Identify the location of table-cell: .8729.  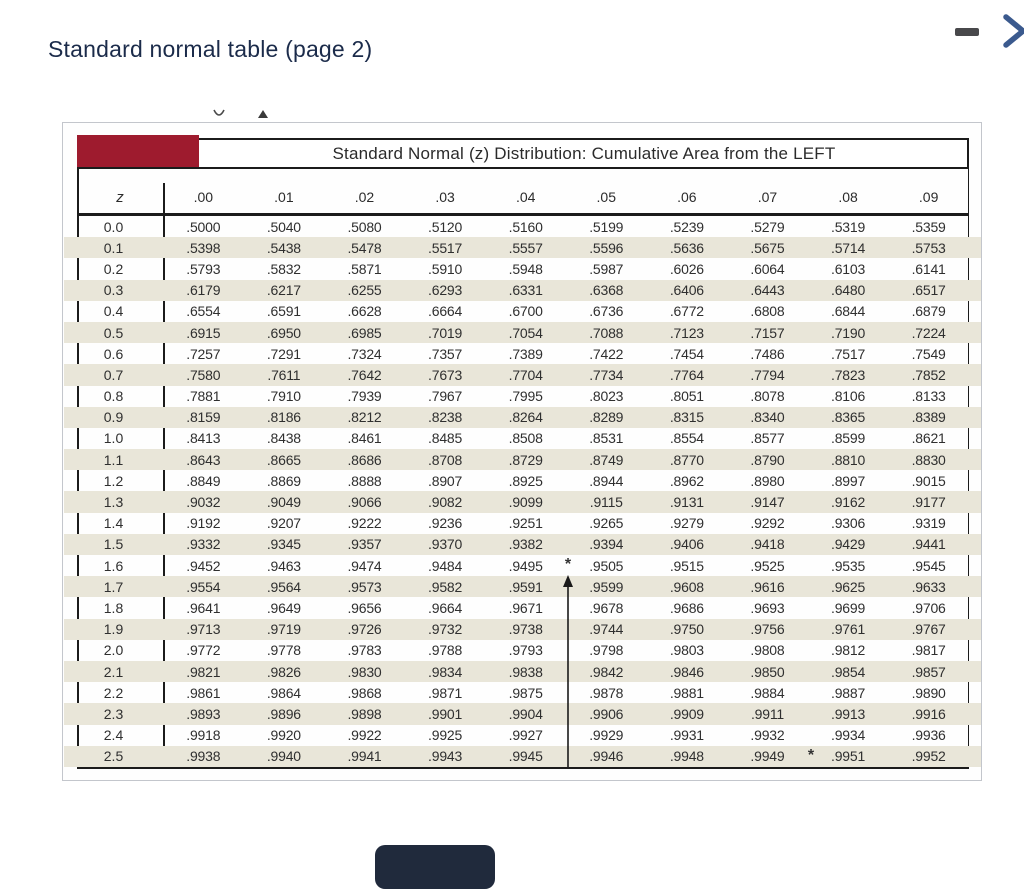
(525, 459).